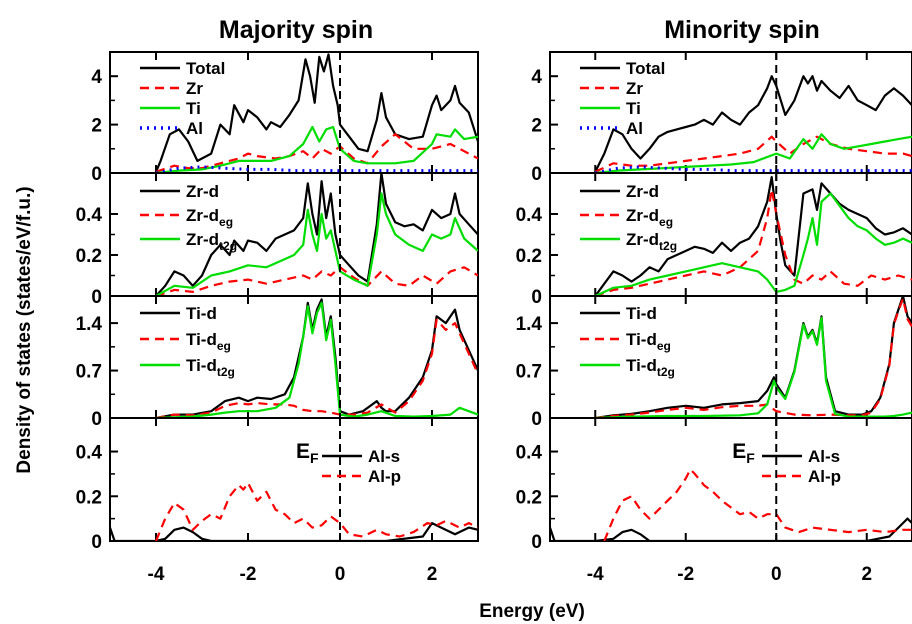  I want to click on legend-label: Ti-d, so click(201, 313).